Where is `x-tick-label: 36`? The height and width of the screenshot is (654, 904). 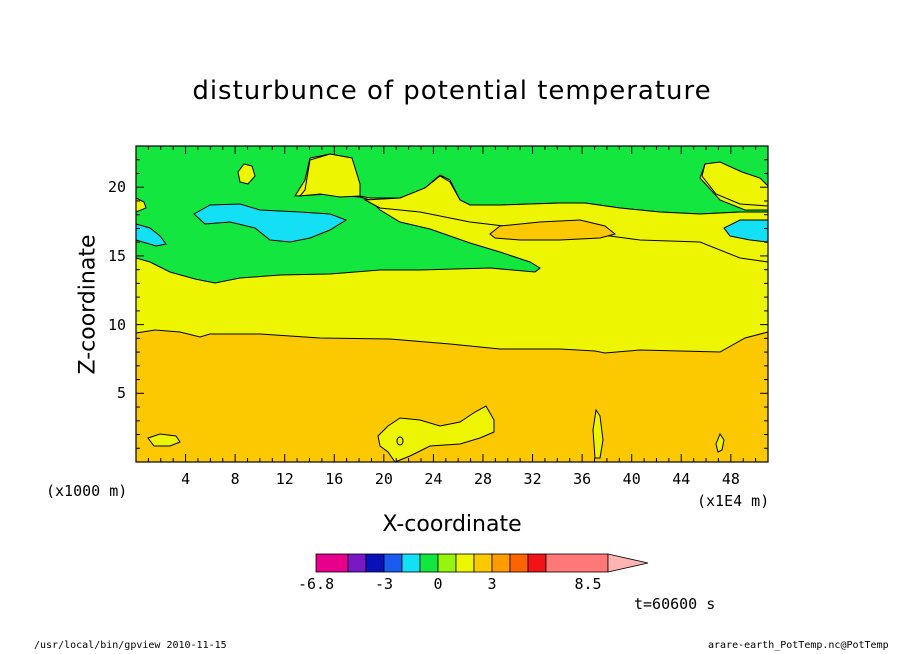 x-tick-label: 36 is located at coordinates (582, 479).